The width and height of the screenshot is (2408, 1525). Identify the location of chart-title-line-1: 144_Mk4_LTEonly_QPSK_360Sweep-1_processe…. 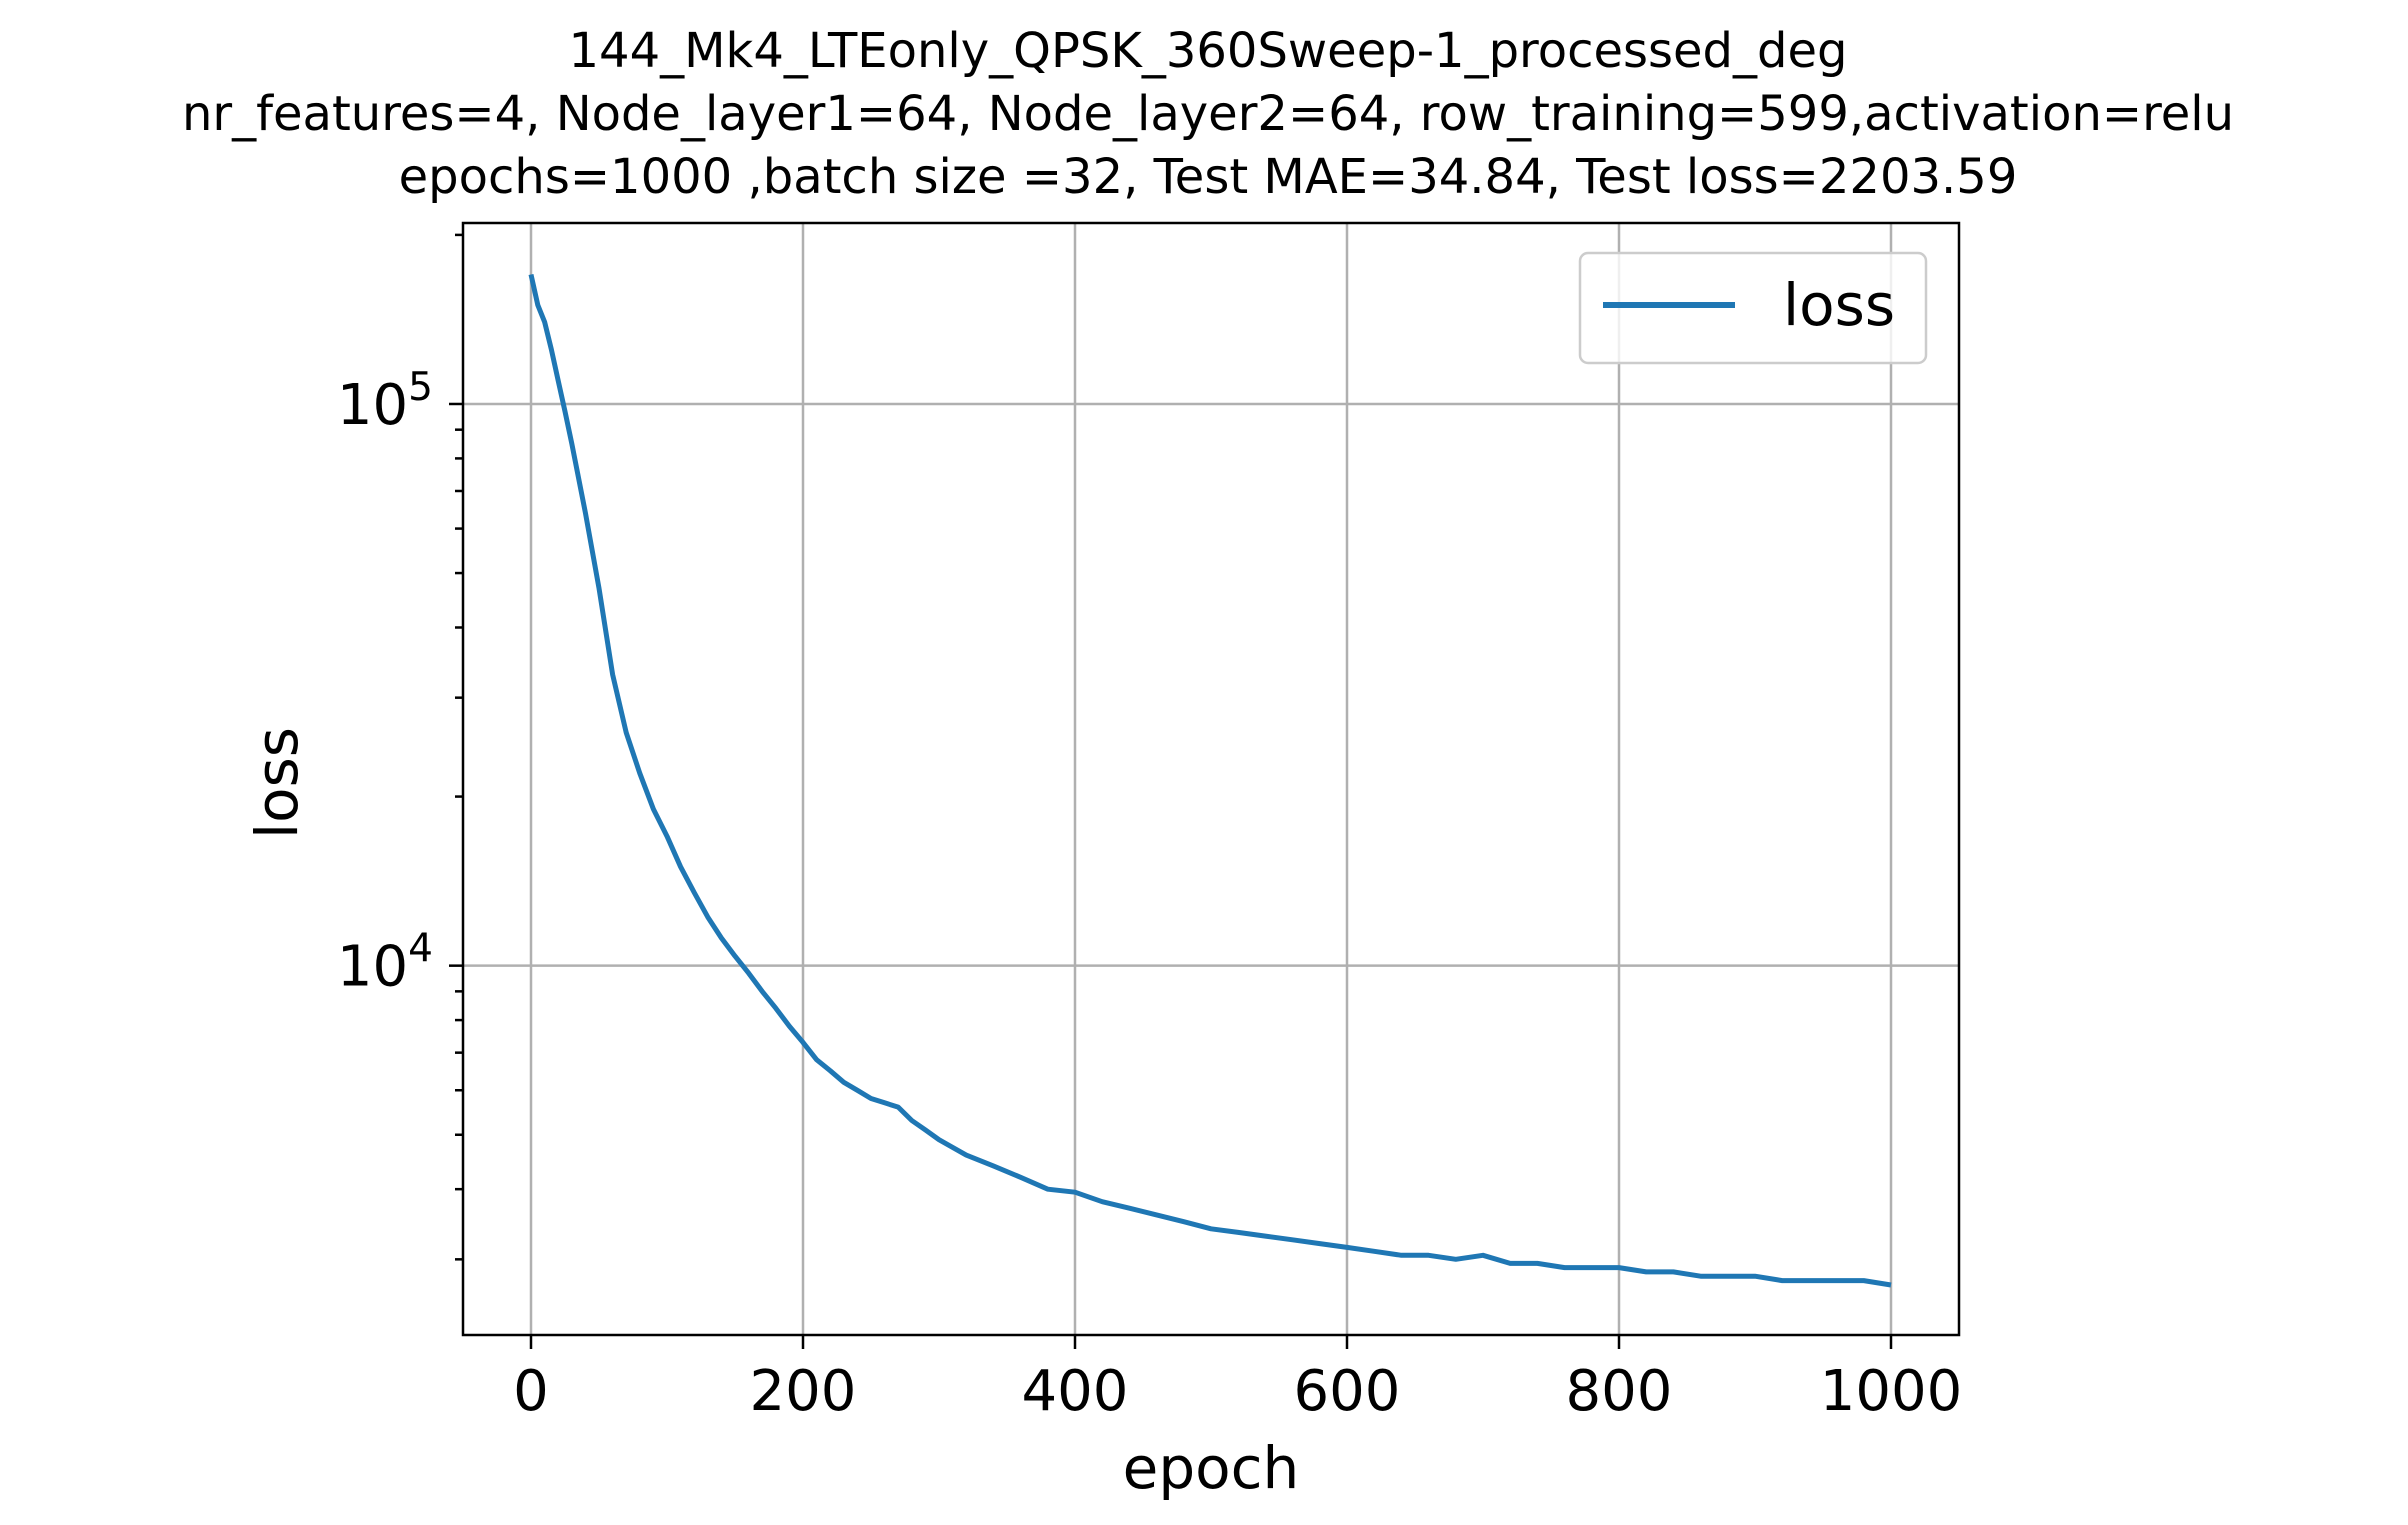
(1207, 51).